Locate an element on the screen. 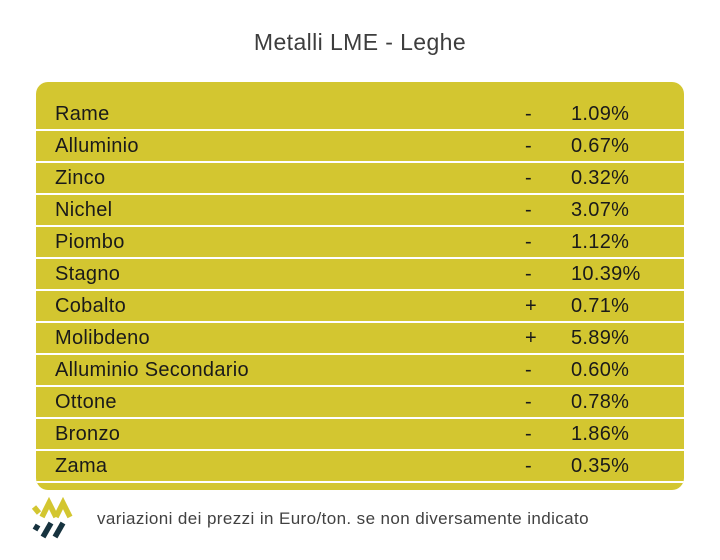 The width and height of the screenshot is (720, 560). change-value: 1.86% is located at coordinates (600, 433).